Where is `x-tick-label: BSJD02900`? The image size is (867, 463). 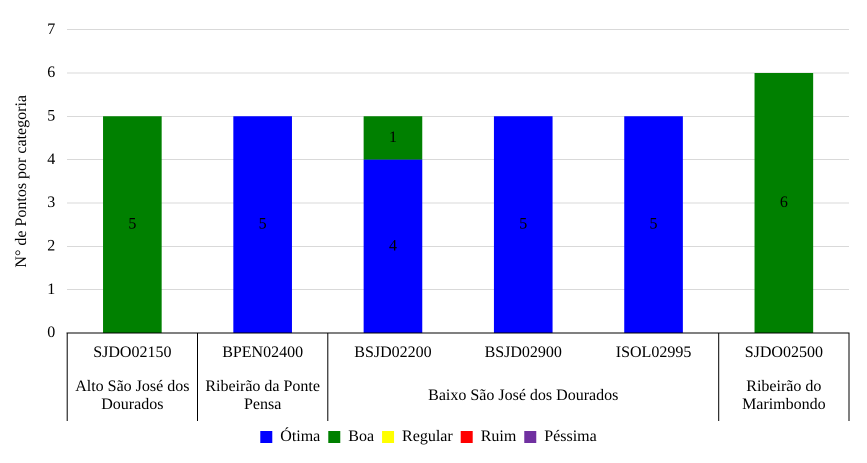 x-tick-label: BSJD02900 is located at coordinates (523, 352).